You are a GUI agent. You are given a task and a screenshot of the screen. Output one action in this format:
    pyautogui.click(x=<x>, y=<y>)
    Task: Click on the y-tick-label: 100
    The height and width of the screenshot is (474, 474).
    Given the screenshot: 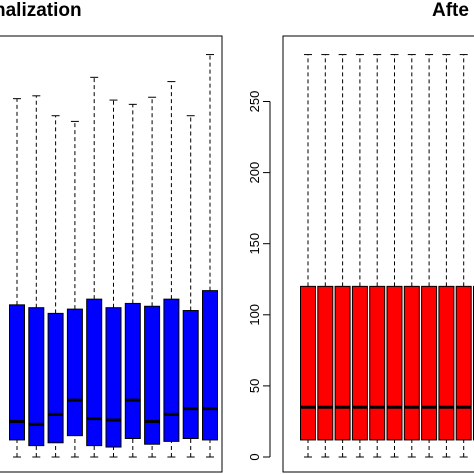 What is the action you would take?
    pyautogui.click(x=254, y=315)
    